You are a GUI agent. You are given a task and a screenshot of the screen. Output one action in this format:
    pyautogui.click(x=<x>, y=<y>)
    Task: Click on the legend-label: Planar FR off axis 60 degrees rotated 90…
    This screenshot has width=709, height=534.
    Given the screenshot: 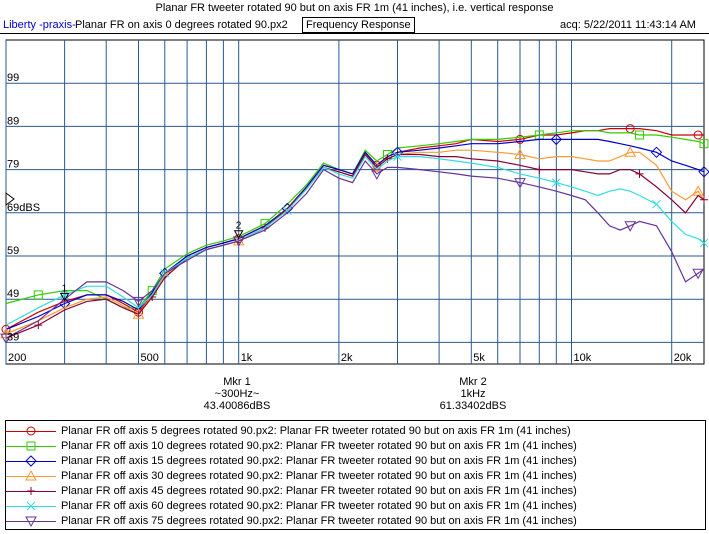 What is the action you would take?
    pyautogui.click(x=319, y=506)
    